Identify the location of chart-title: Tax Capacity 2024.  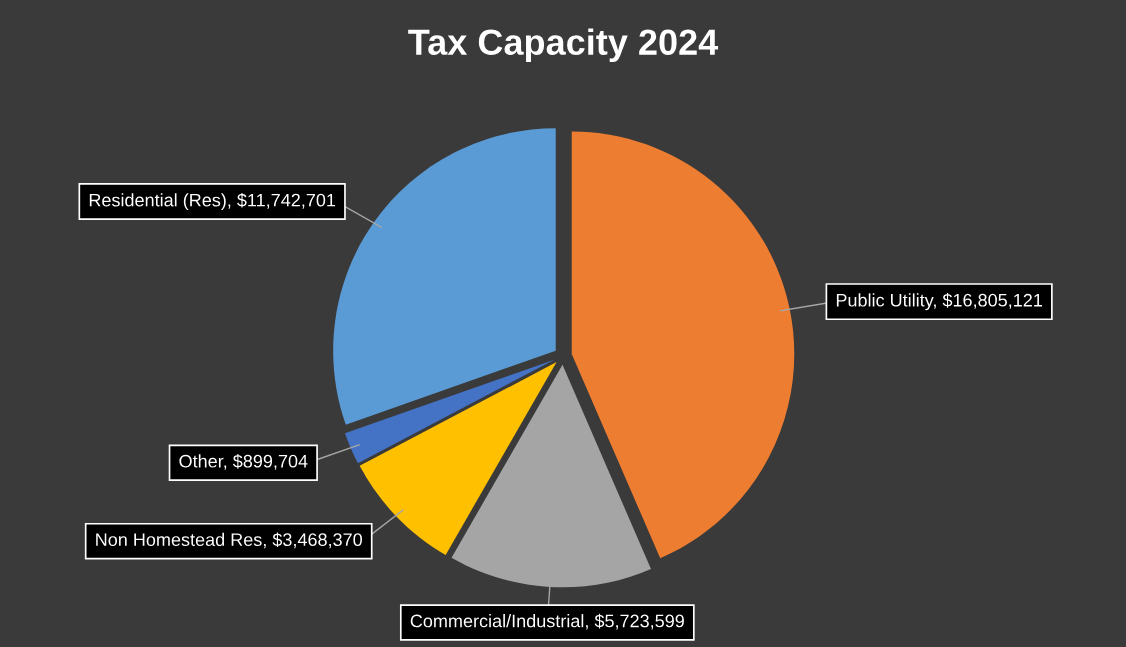
(563, 45).